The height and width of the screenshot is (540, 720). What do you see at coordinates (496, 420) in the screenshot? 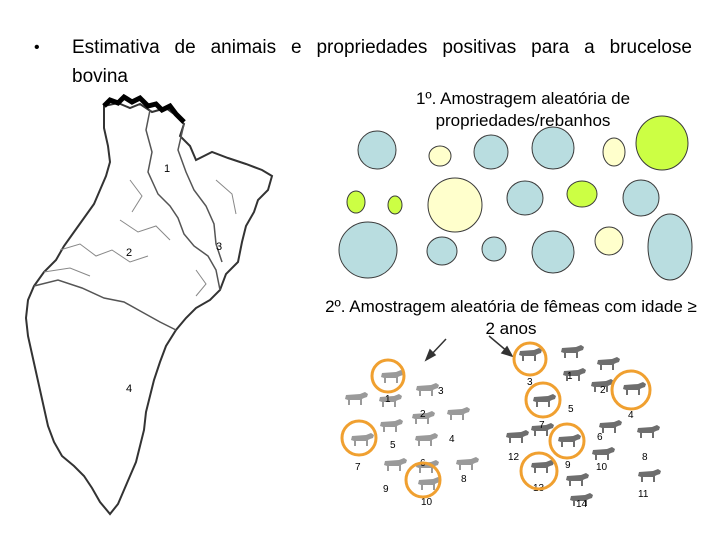
I see `selection-rings` at bounding box center [496, 420].